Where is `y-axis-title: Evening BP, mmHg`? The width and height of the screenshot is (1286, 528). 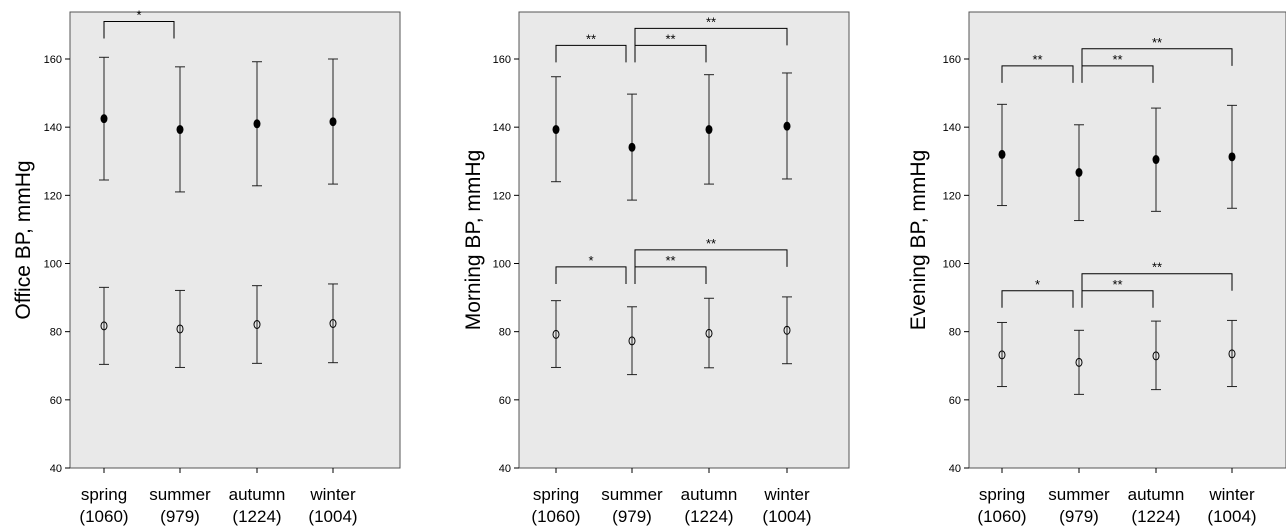 y-axis-title: Evening BP, mmHg is located at coordinates (918, 240).